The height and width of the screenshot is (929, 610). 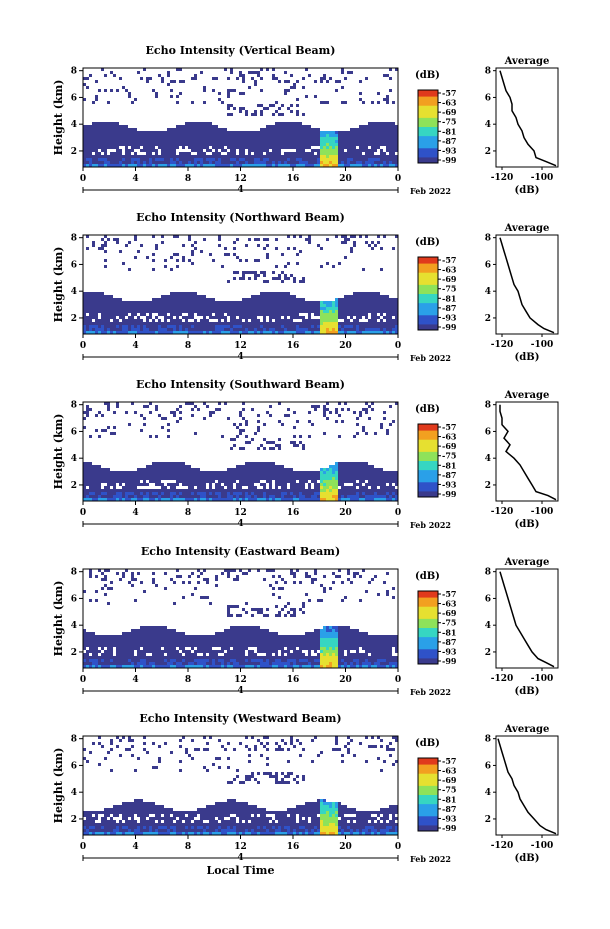 What do you see at coordinates (527, 228) in the screenshot?
I see `average-title: Average` at bounding box center [527, 228].